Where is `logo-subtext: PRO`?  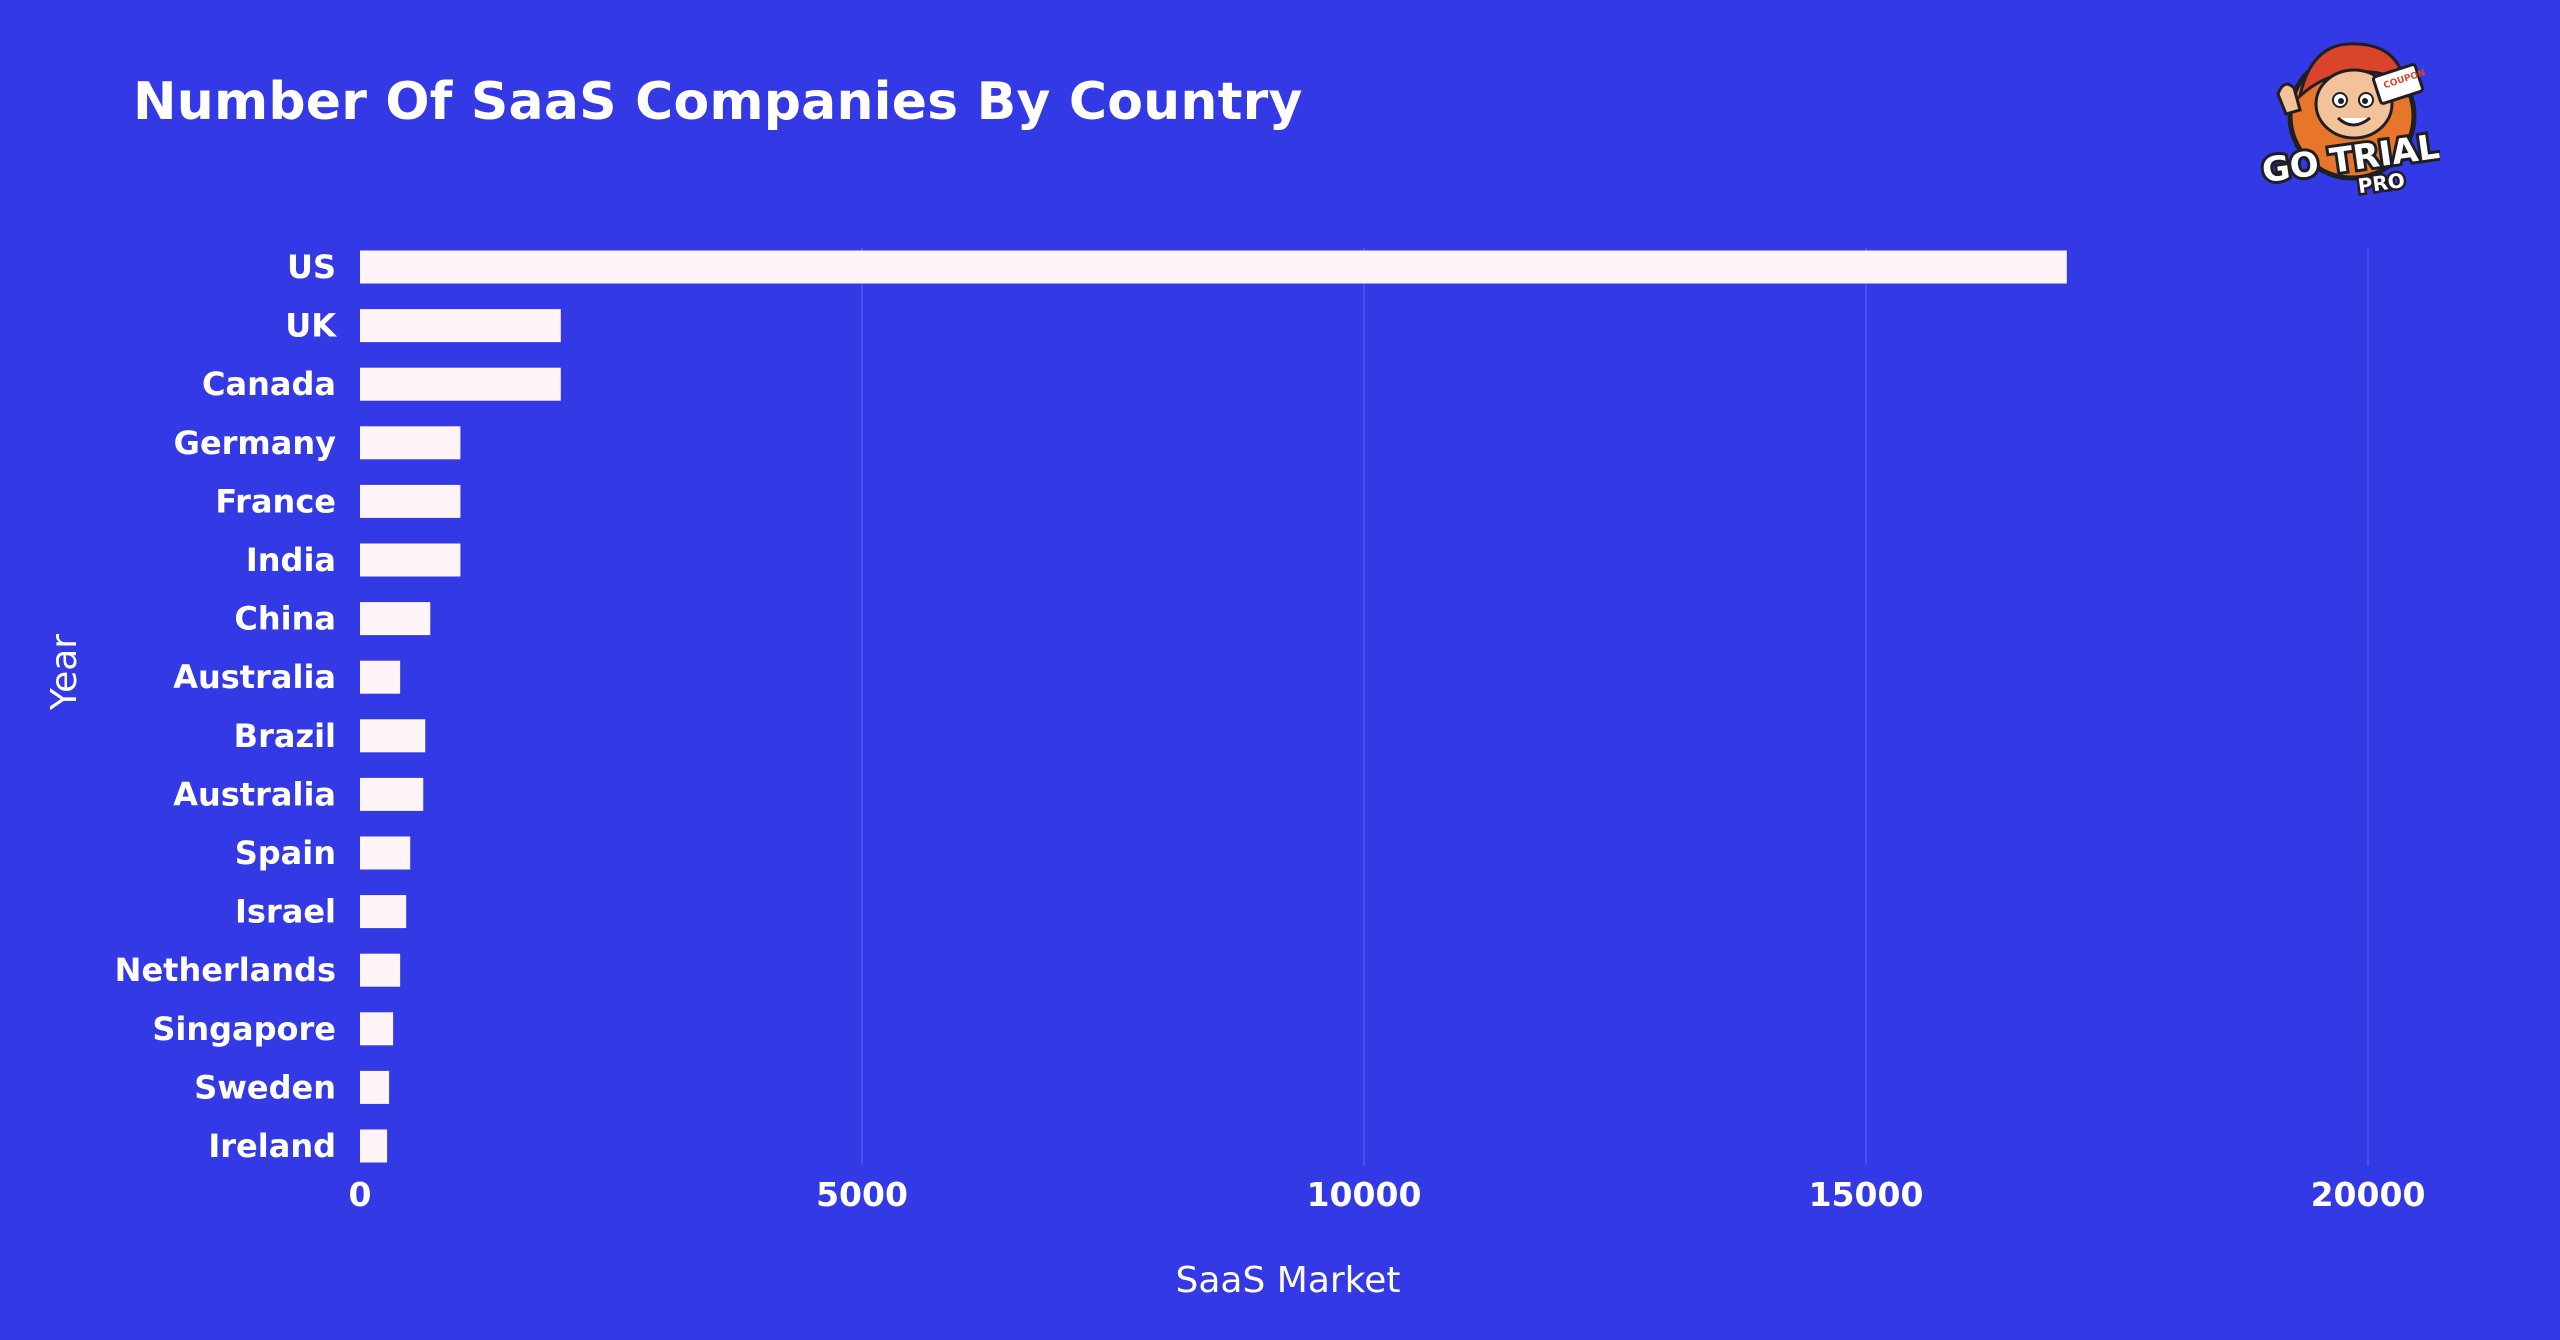 logo-subtext: PRO is located at coordinates (2381, 183).